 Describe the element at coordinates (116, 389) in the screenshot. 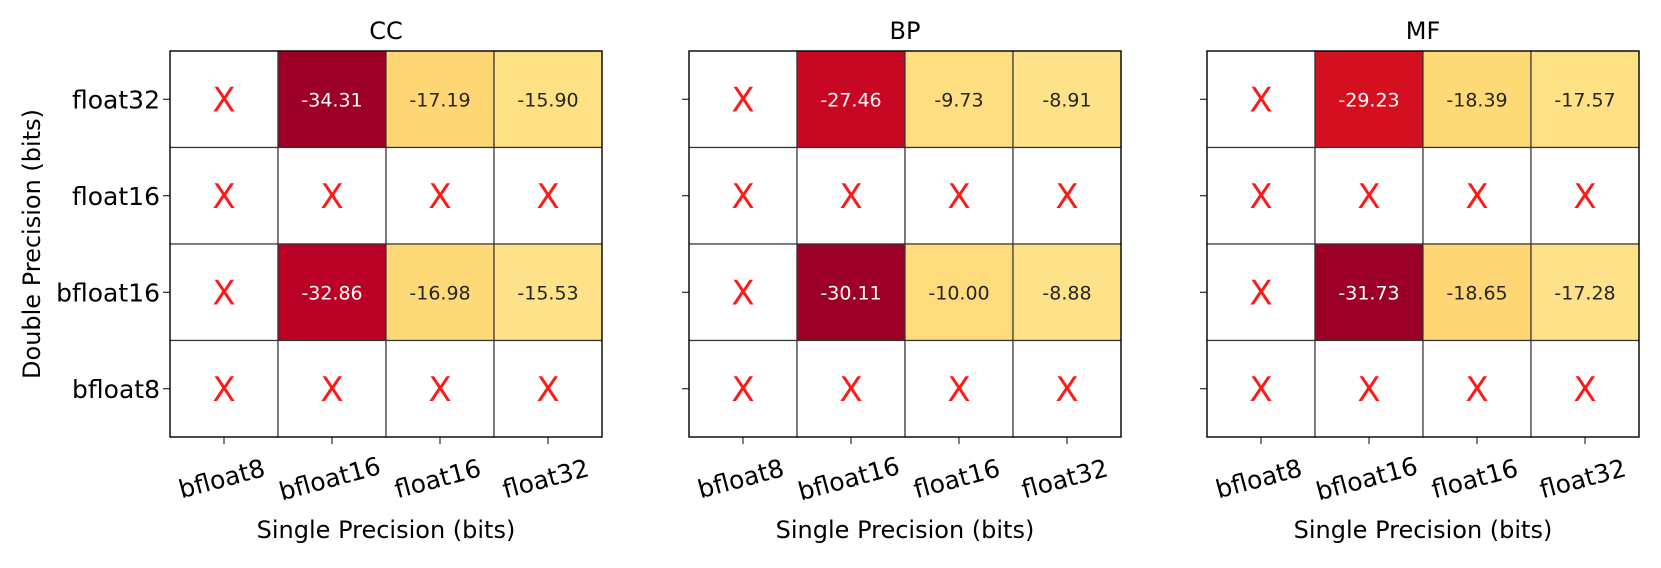

I see `y-tick-label: bfloat8` at that location.